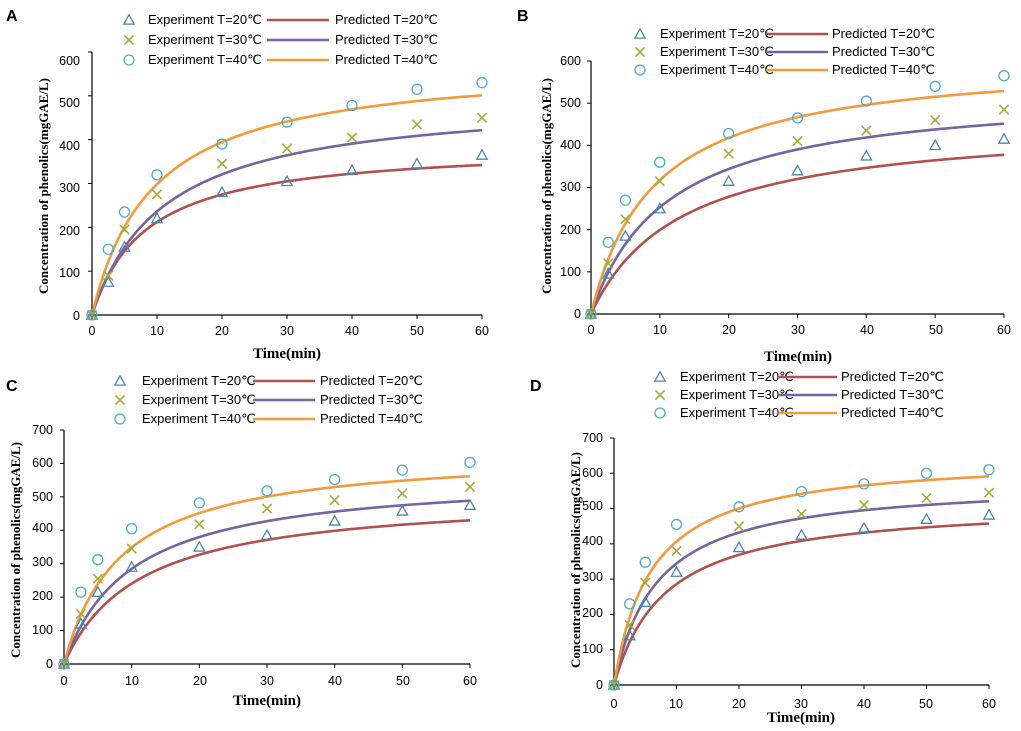 Image resolution: width=1021 pixels, height=731 pixels. What do you see at coordinates (936, 330) in the screenshot?
I see `x-tick-label: 50` at bounding box center [936, 330].